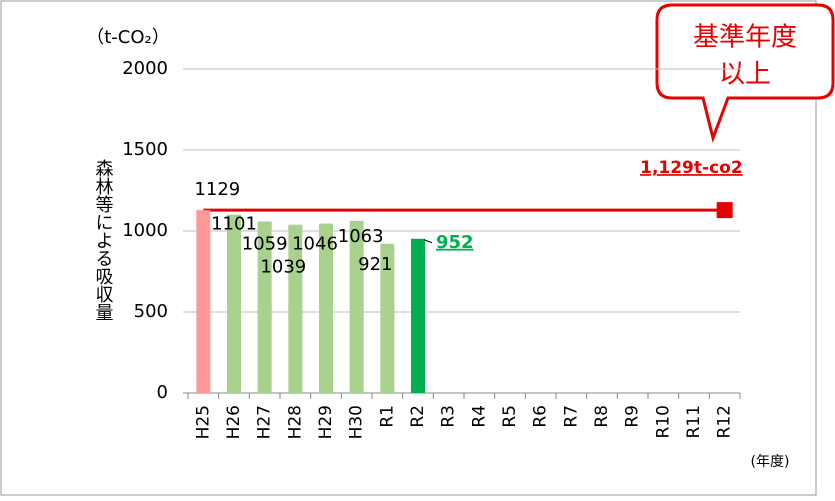 The height and width of the screenshot is (501, 835). What do you see at coordinates (449, 416) in the screenshot?
I see `x-tick-label: R3` at bounding box center [449, 416].